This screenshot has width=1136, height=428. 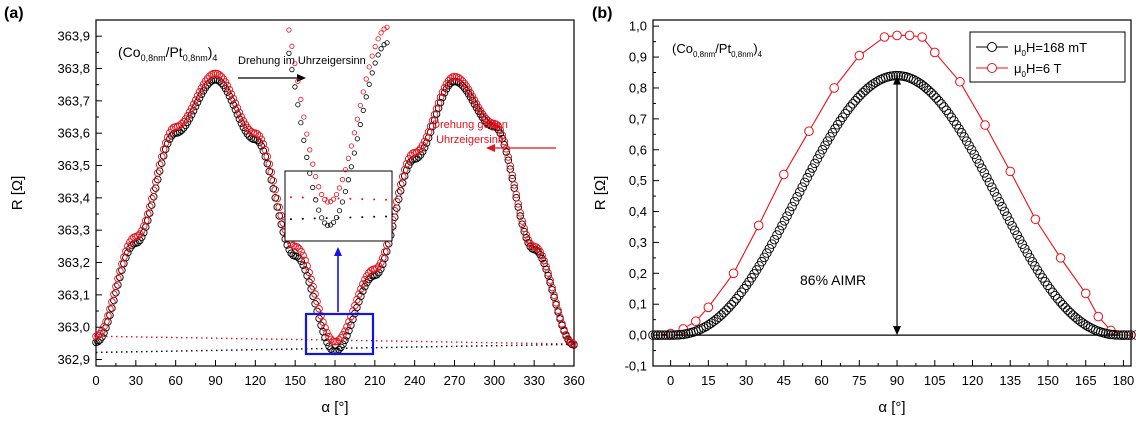 What do you see at coordinates (897, 331) in the screenshot?
I see `amplitude-arrow-head-bottom` at bounding box center [897, 331].